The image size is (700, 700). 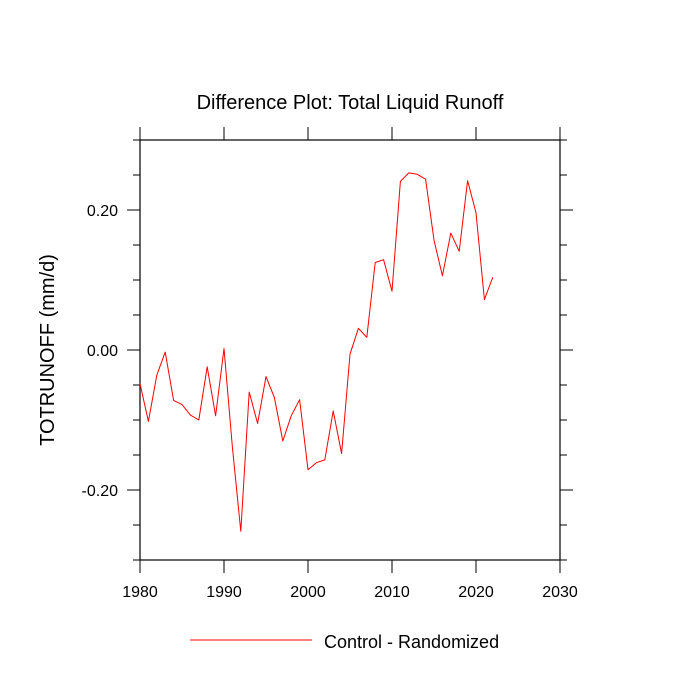 I want to click on legend: Control - Randomized, so click(x=344, y=642).